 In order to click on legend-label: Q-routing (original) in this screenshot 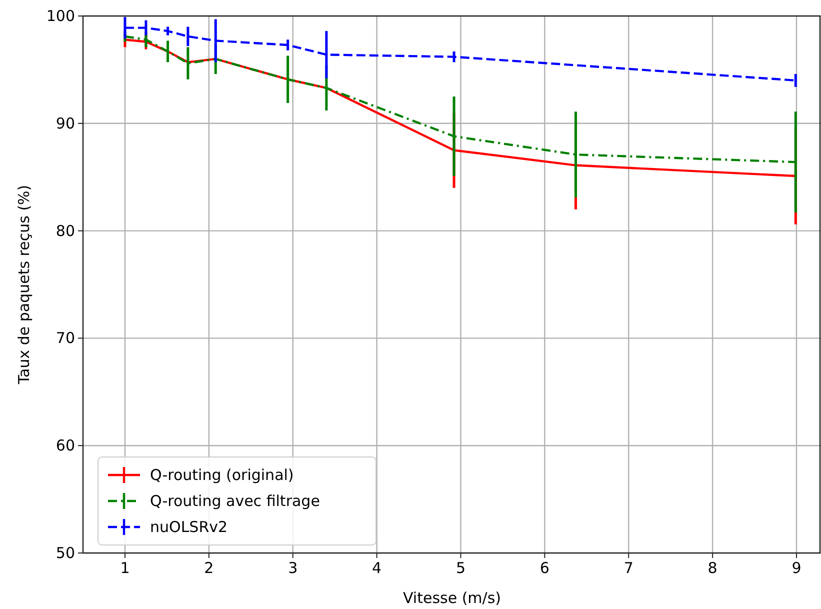, I will do `click(222, 475)`.